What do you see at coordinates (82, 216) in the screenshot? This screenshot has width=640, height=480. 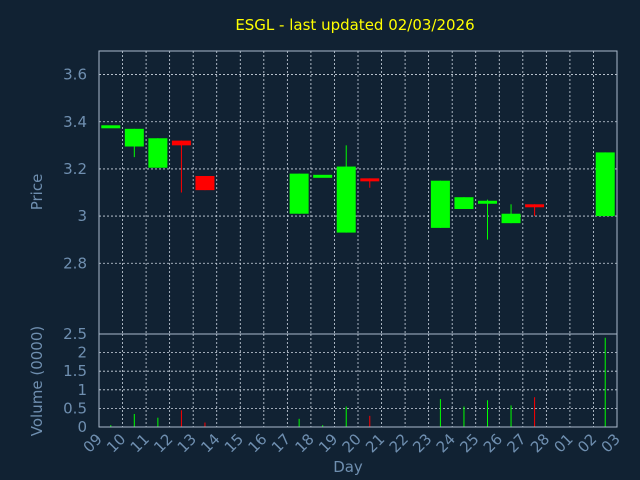 I see `price-y-tick-label: 3` at bounding box center [82, 216].